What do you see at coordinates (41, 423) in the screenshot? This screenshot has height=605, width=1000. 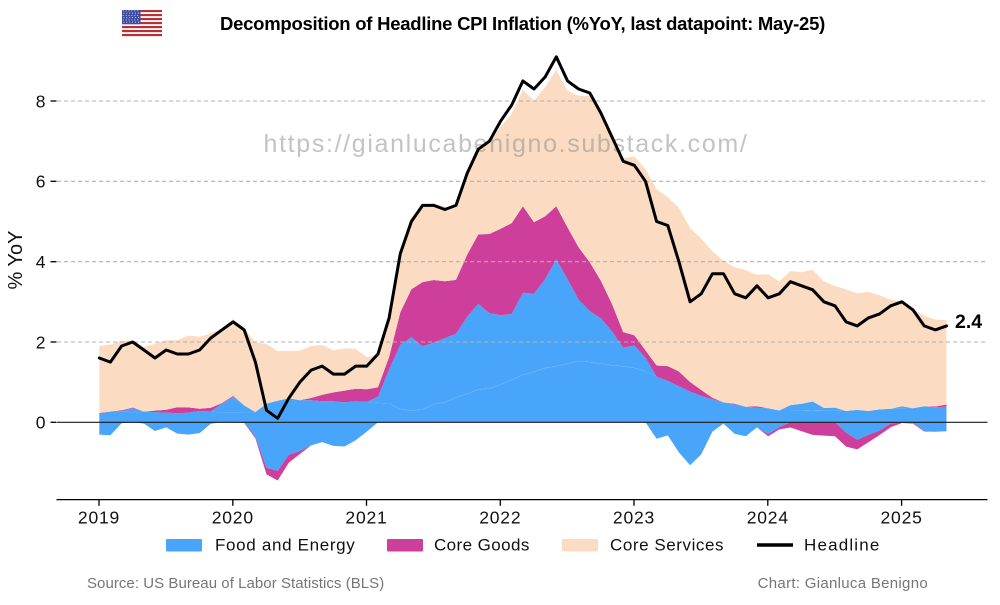 I see `svg-text: 0` at bounding box center [41, 423].